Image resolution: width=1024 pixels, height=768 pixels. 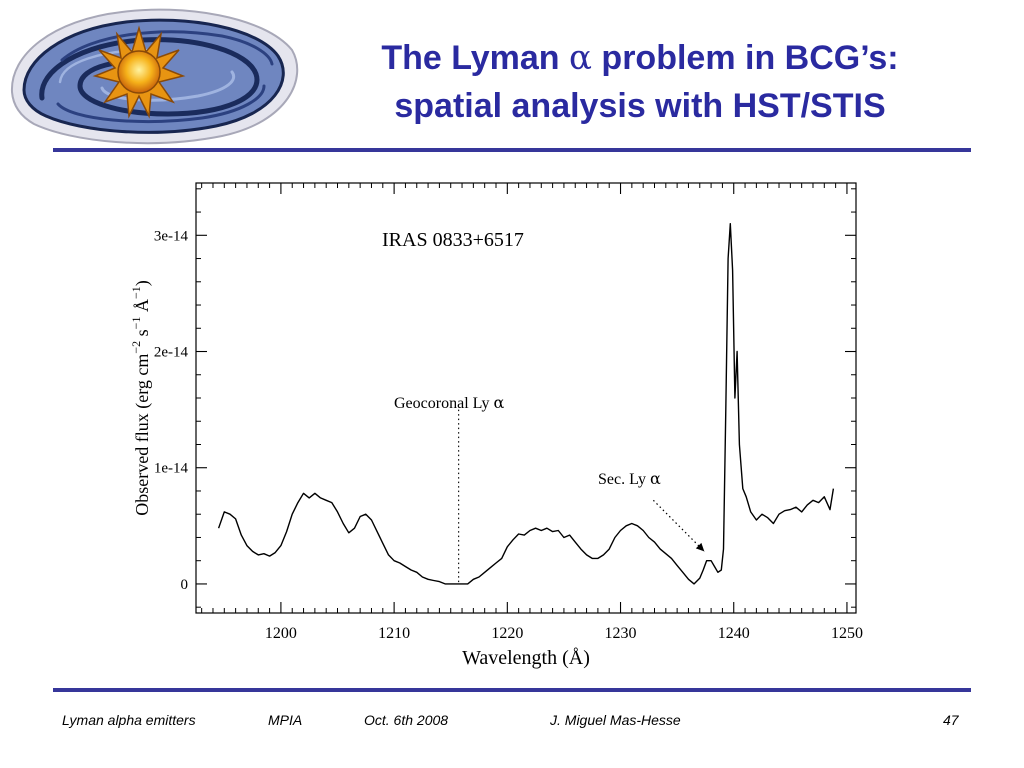 I want to click on footer-date: Oct. 6th 2008, so click(x=406, y=720).